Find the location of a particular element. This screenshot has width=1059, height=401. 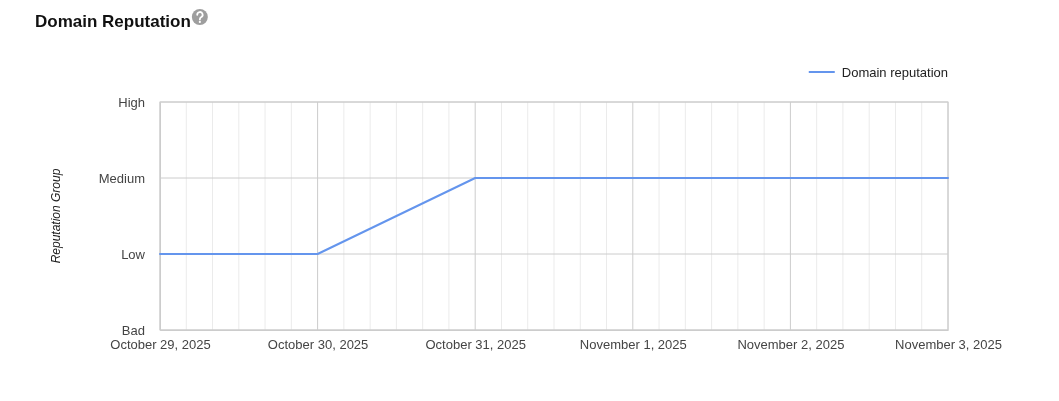

x-tick-label: November 2, 2025 is located at coordinates (791, 345).